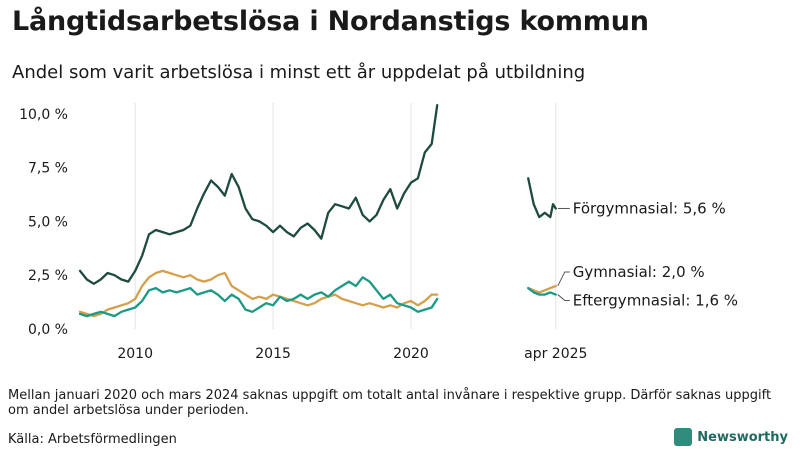 This screenshot has height=450, width=800. Describe the element at coordinates (135, 354) in the screenshot. I see `x-tick-label: 2010` at that location.